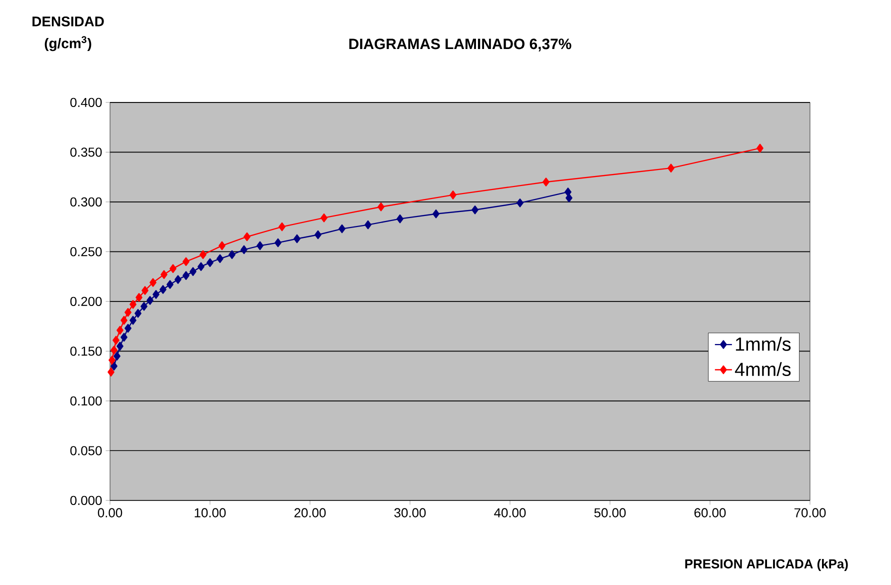  I want to click on y-tick-label: 0.400, so click(86, 102).